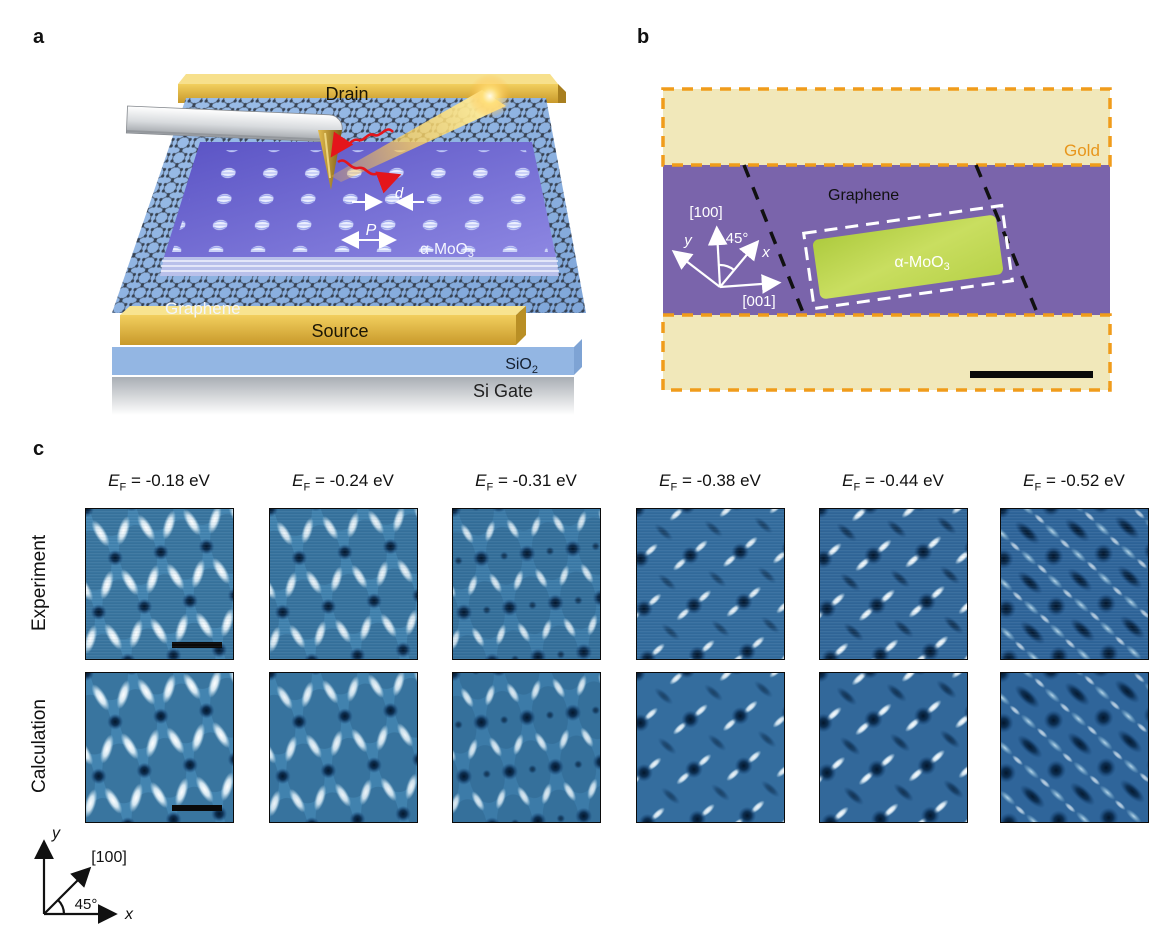  Describe the element at coordinates (421, 128) in the screenshot. I see `laser-beam` at that location.